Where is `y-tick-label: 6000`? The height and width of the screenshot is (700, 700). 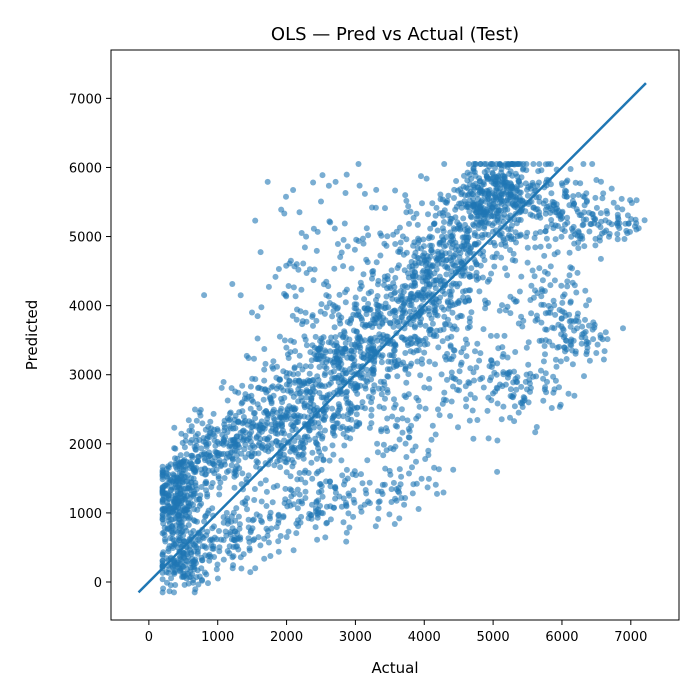 y-tick-label: 6000 is located at coordinates (85, 168).